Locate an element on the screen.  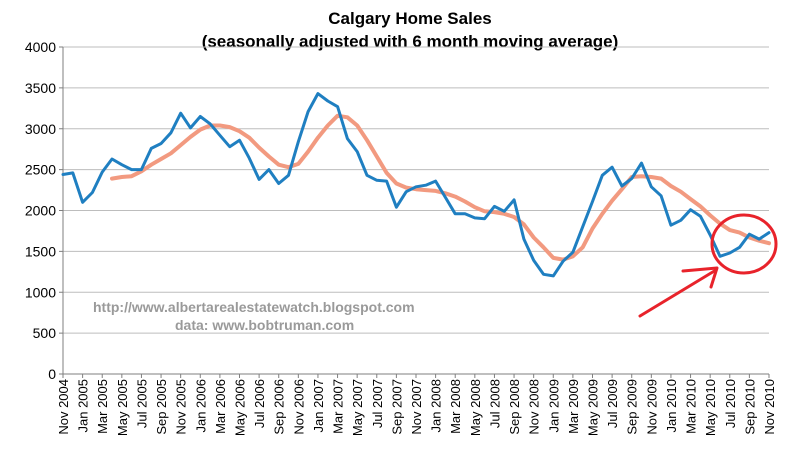
xtick-label: Jan 2008 is located at coordinates (436, 406).